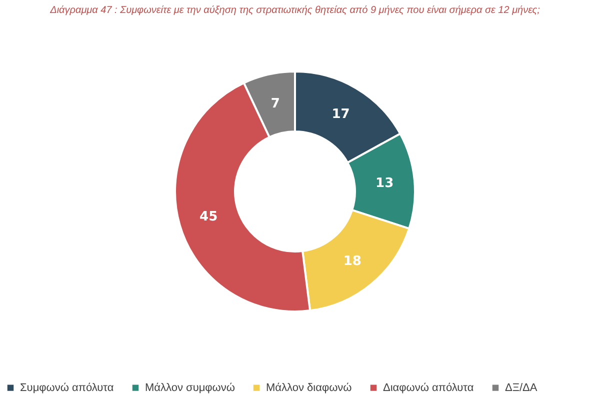 This screenshot has height=414, width=600. What do you see at coordinates (521, 388) in the screenshot?
I see `legend-label: ΔΞ/ΔΑ` at bounding box center [521, 388].